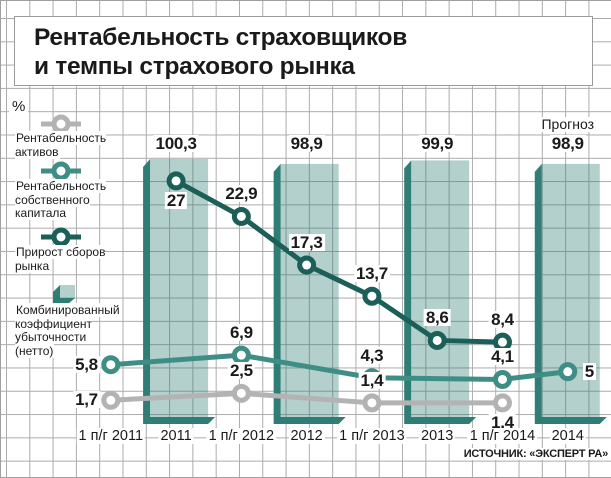 The width and height of the screenshot is (611, 478). Describe the element at coordinates (502, 320) in the screenshot. I see `point-value-label: 8,4` at that location.